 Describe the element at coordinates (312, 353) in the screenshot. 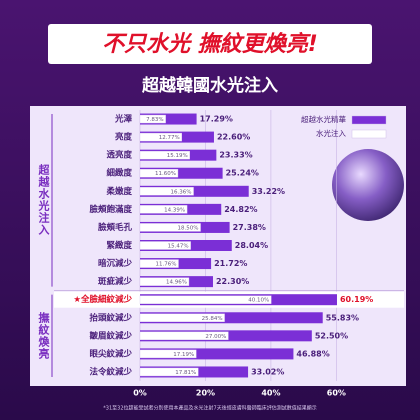

I see `value-label: 46.88%` at that location.